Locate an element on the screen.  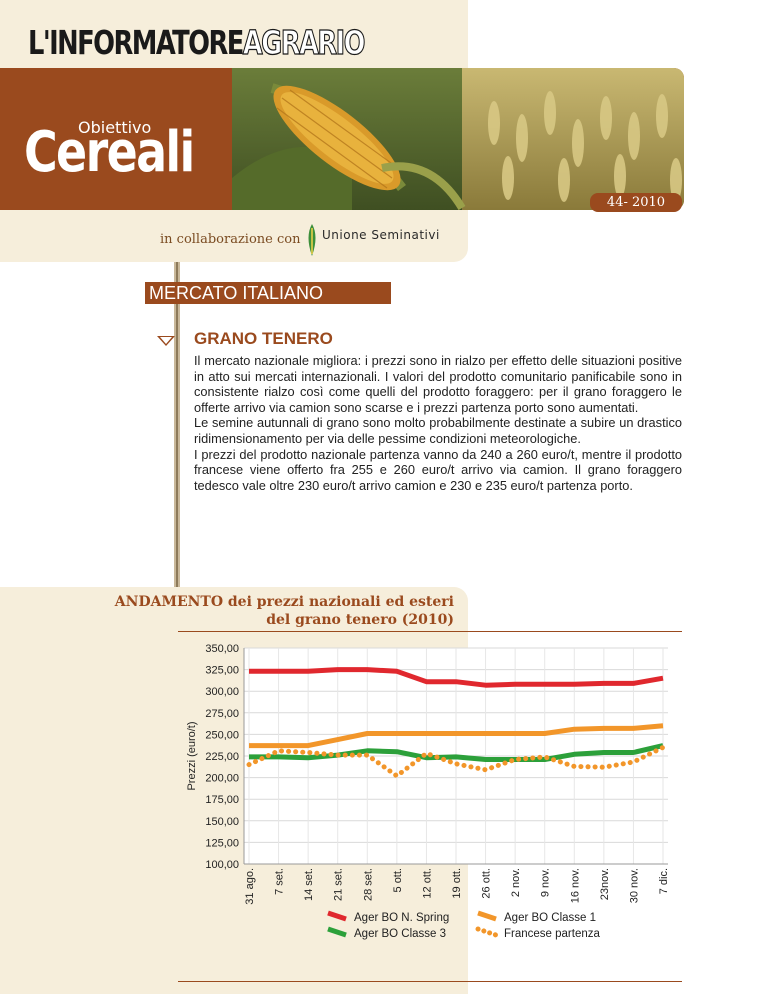
logo-part1: L'INFORMATORE is located at coordinates (136, 42).